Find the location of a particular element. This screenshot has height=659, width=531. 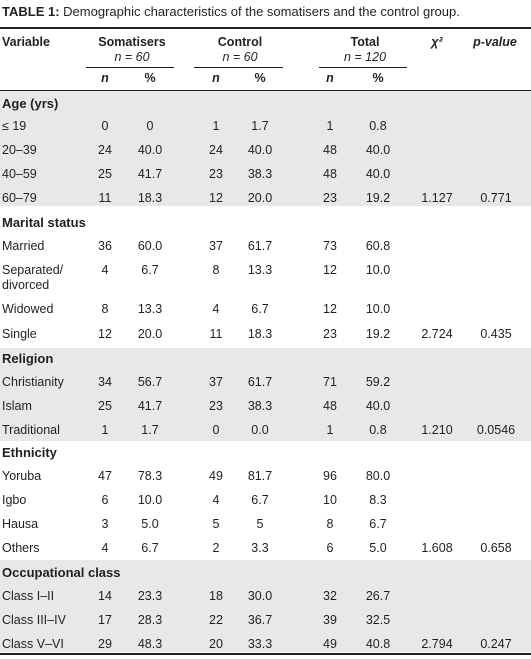

somatisers-n: 36 is located at coordinates (105, 246).